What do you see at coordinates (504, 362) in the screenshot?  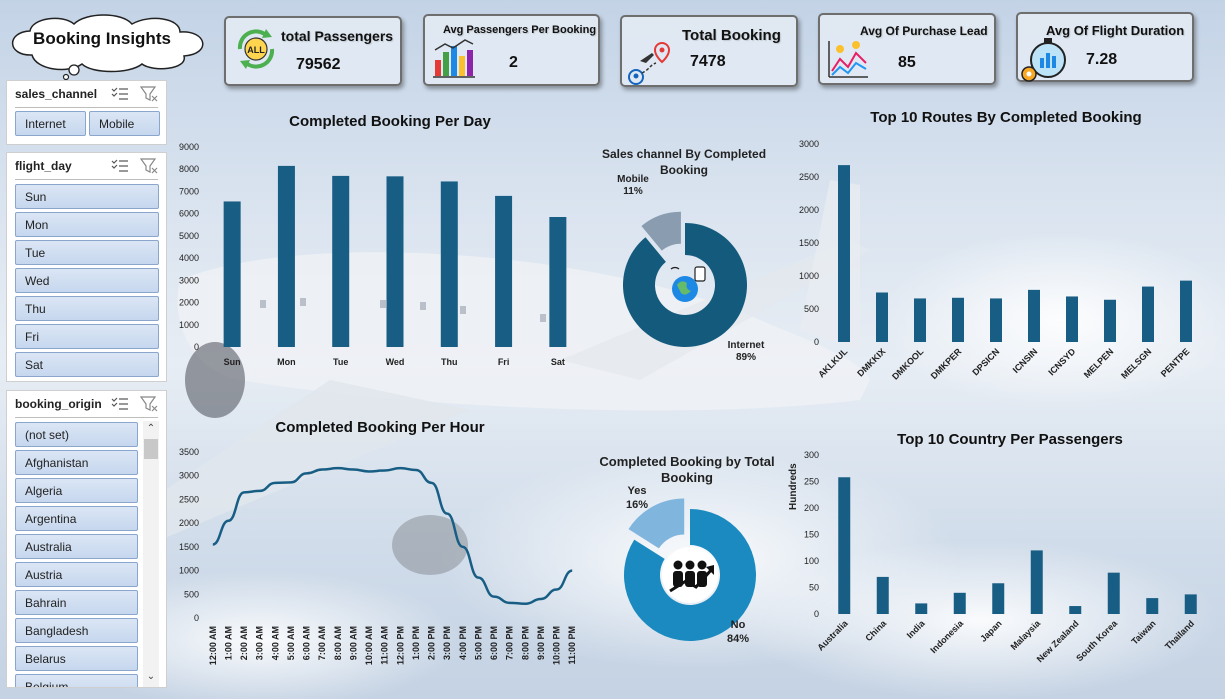 I see `x-tick-label: Fri` at bounding box center [504, 362].